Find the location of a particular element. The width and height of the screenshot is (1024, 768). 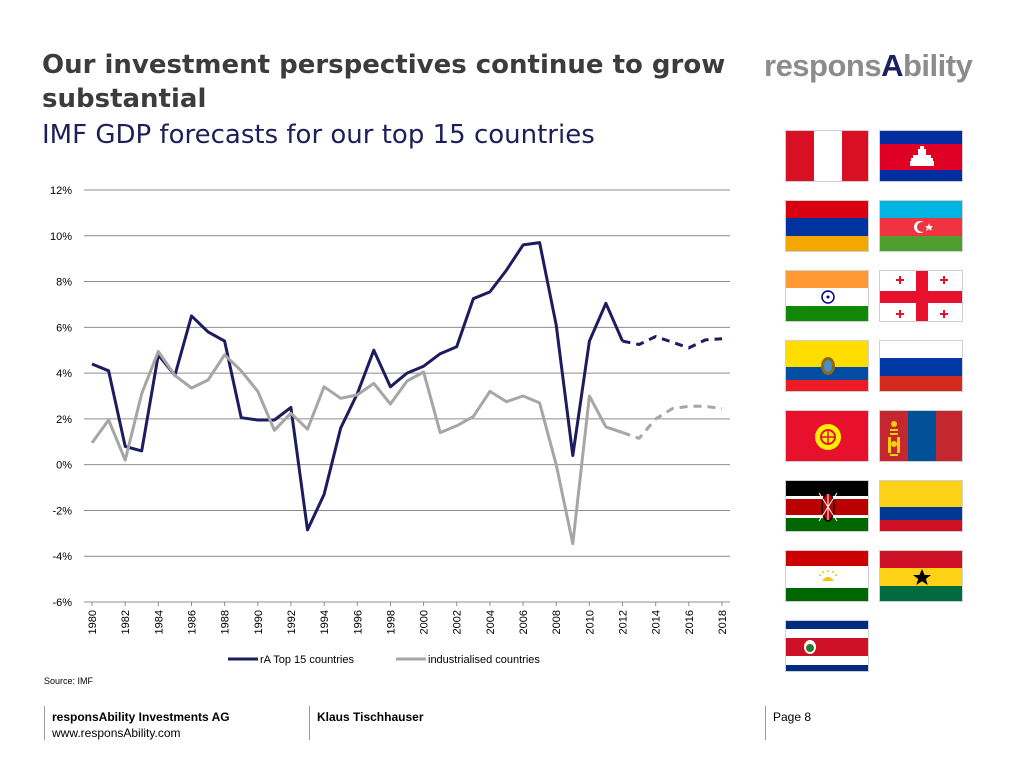

x-tick-label: 1982 is located at coordinates (126, 622).